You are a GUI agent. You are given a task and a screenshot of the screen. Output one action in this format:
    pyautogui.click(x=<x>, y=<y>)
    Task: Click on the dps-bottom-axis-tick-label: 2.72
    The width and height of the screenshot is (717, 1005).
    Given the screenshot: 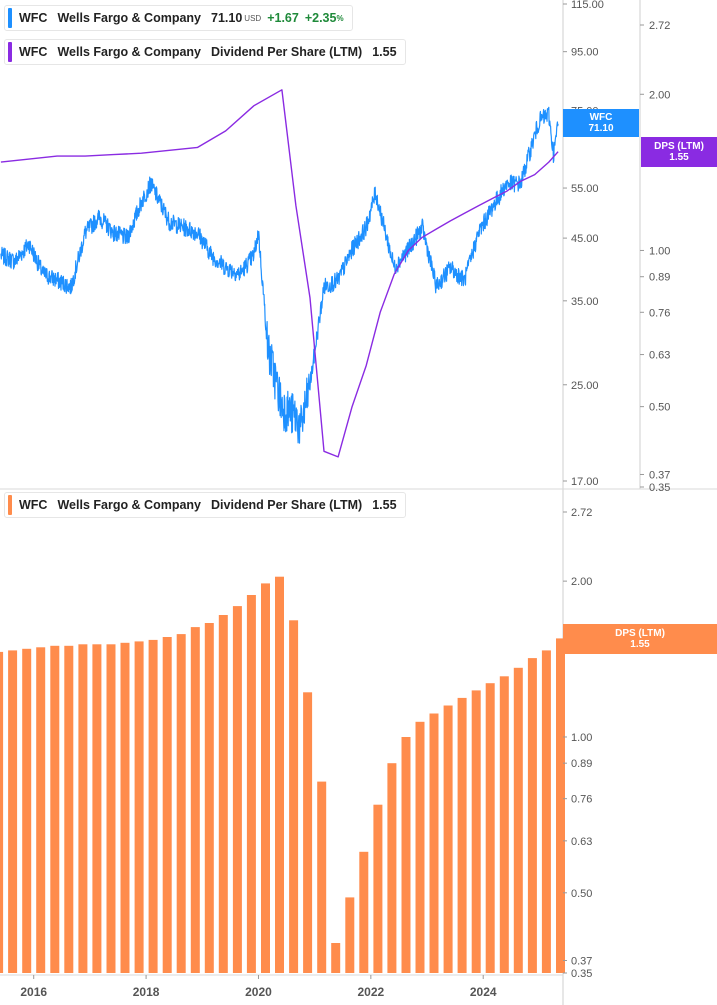 What is the action you would take?
    pyautogui.click(x=581, y=513)
    